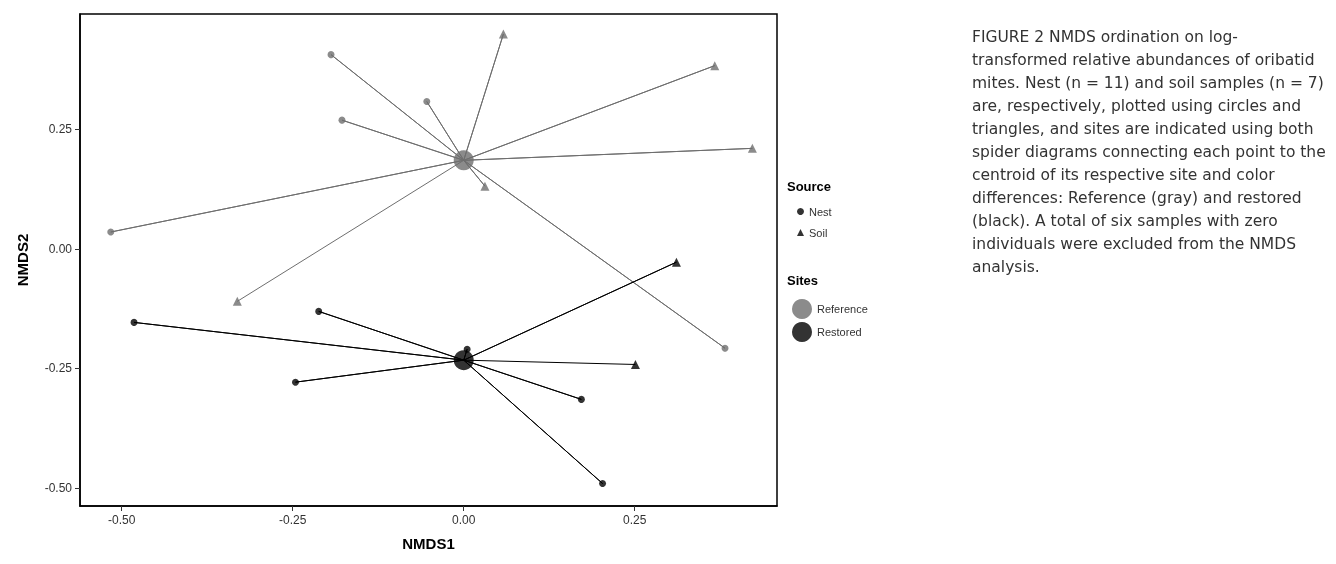 Image resolution: width=1336 pixels, height=564 pixels. What do you see at coordinates (428, 543) in the screenshot?
I see `x-axis-title: NMDS1` at bounding box center [428, 543].